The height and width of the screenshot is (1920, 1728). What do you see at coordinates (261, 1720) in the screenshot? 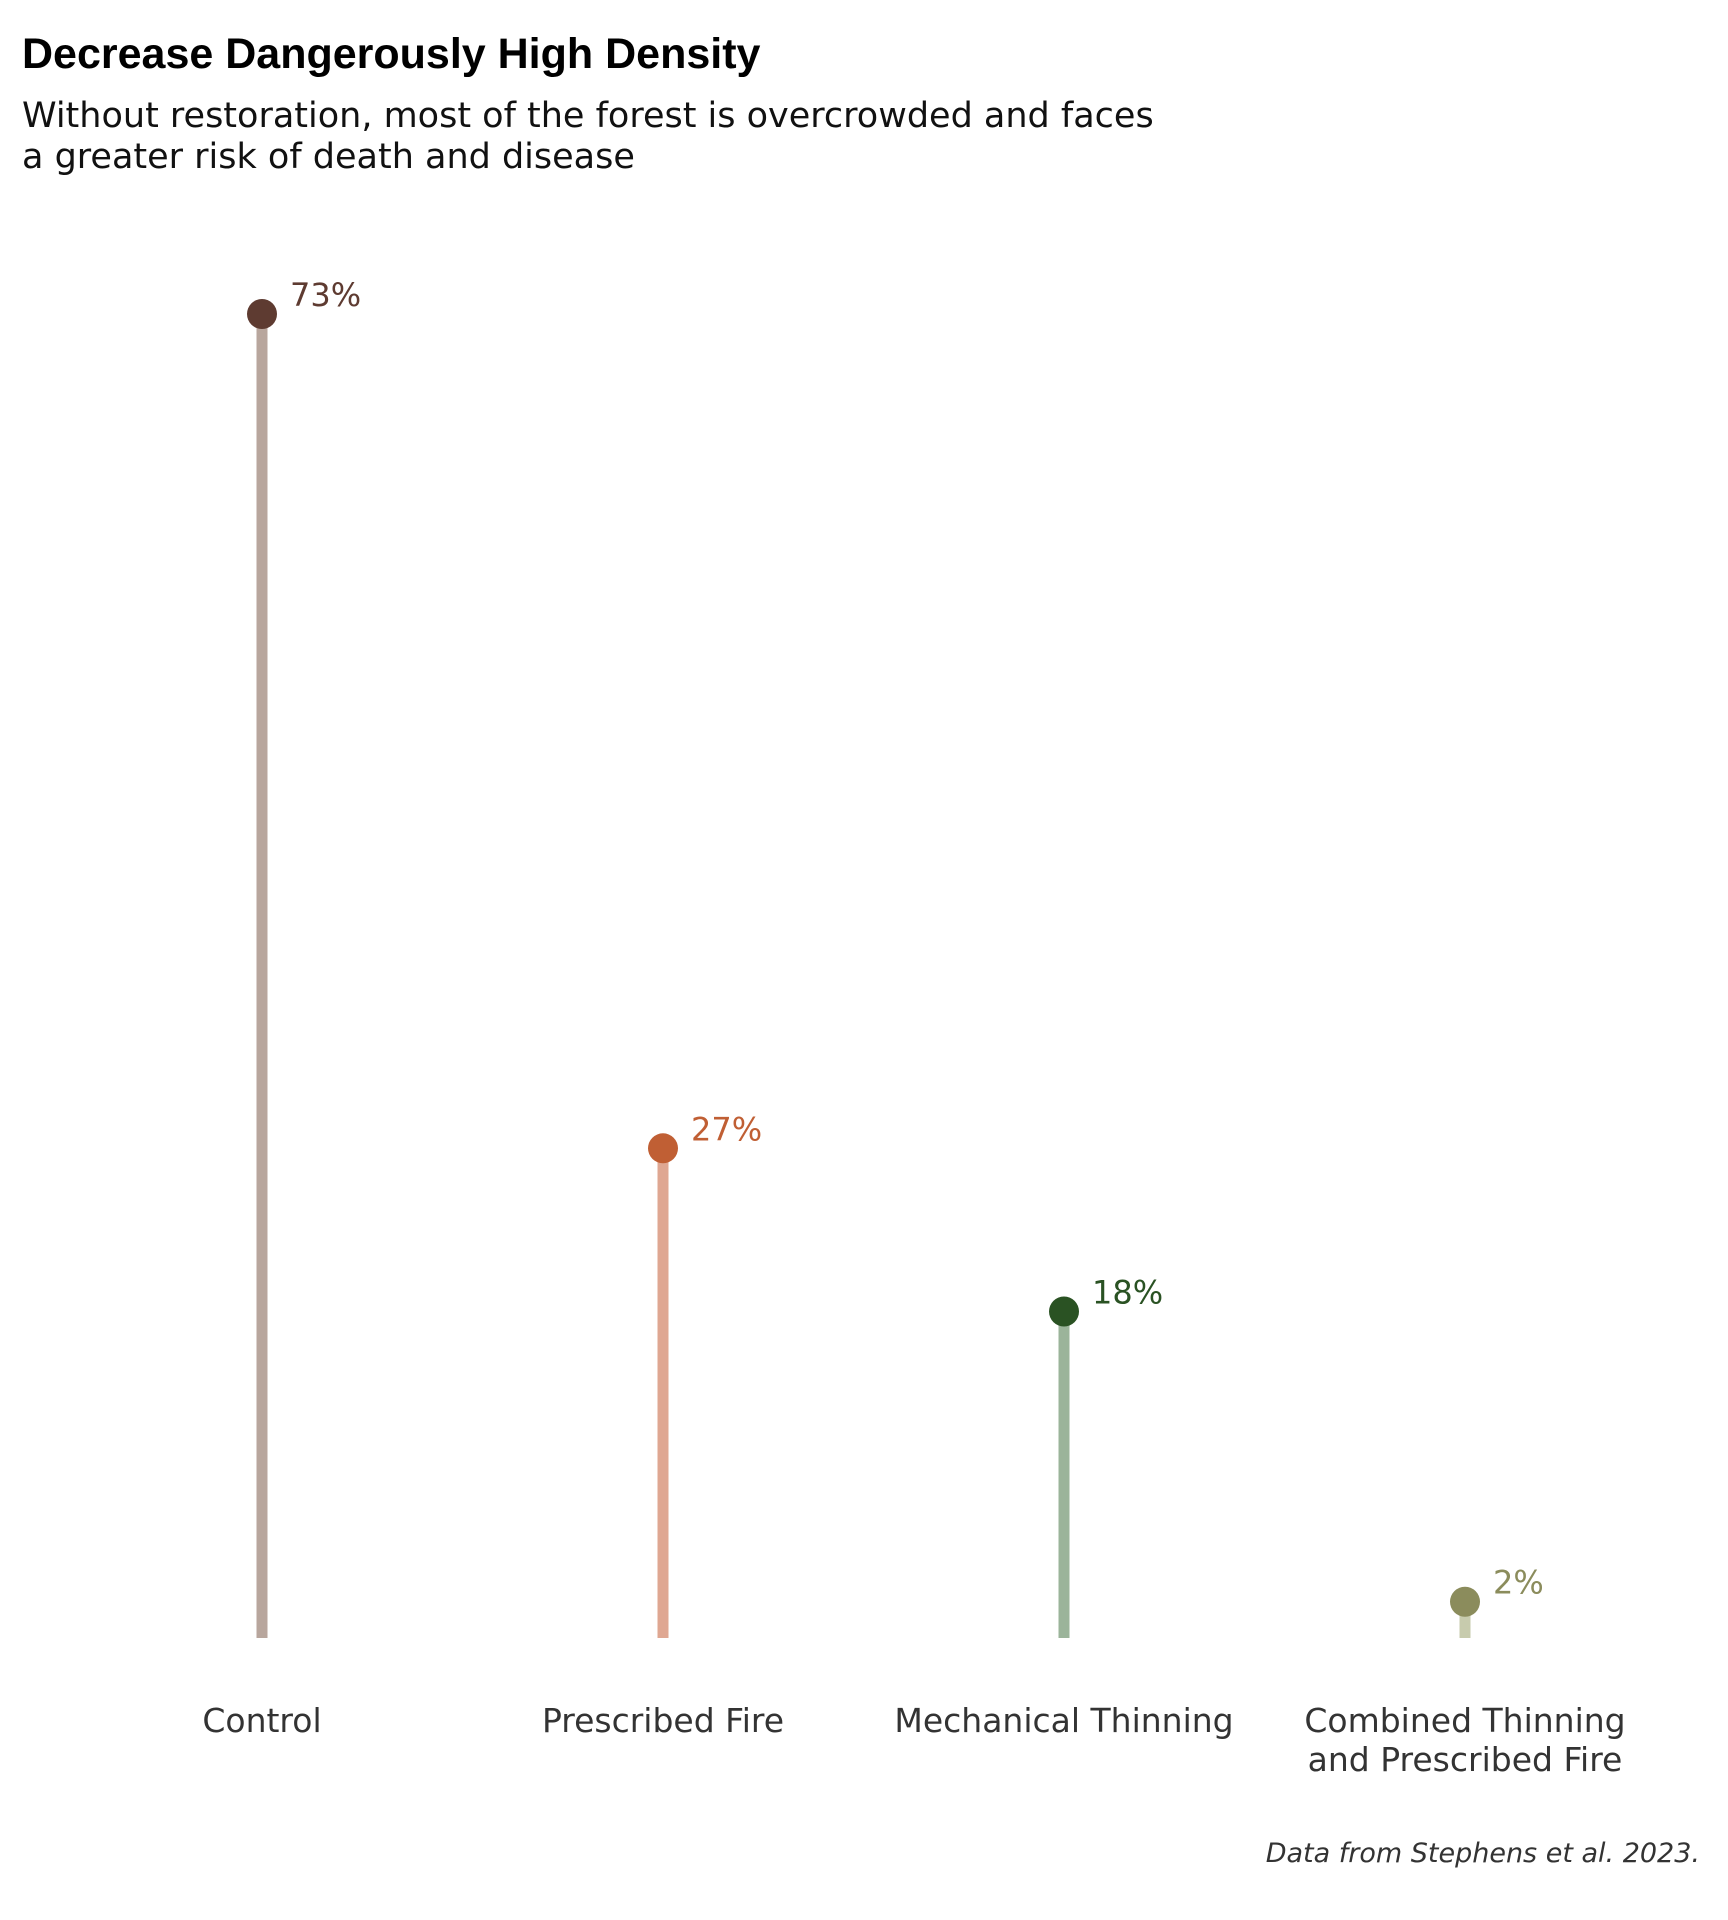
I see `category-label: Control` at bounding box center [261, 1720].